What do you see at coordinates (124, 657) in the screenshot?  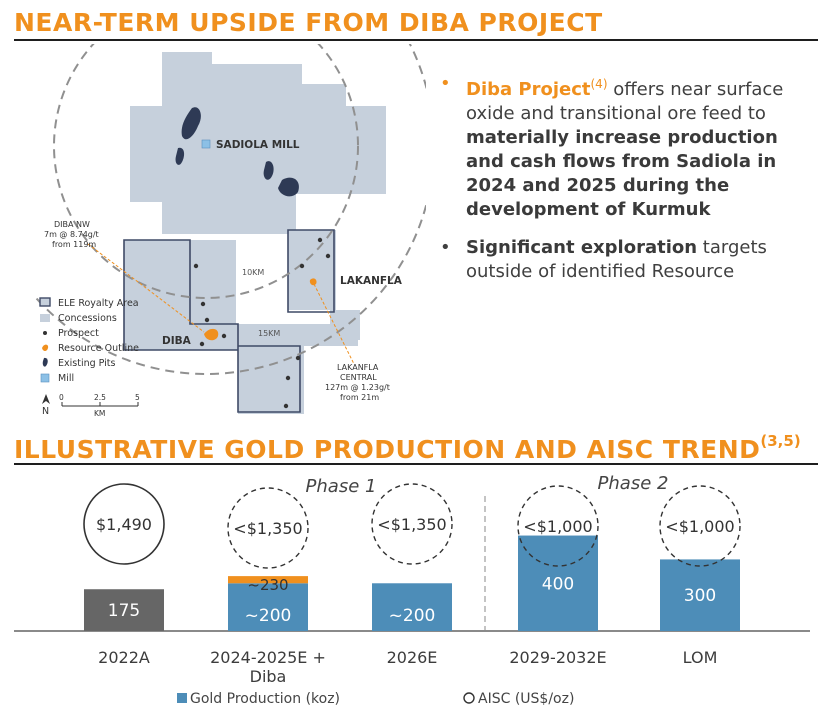 I see `category-label: 2022A` at bounding box center [124, 657].